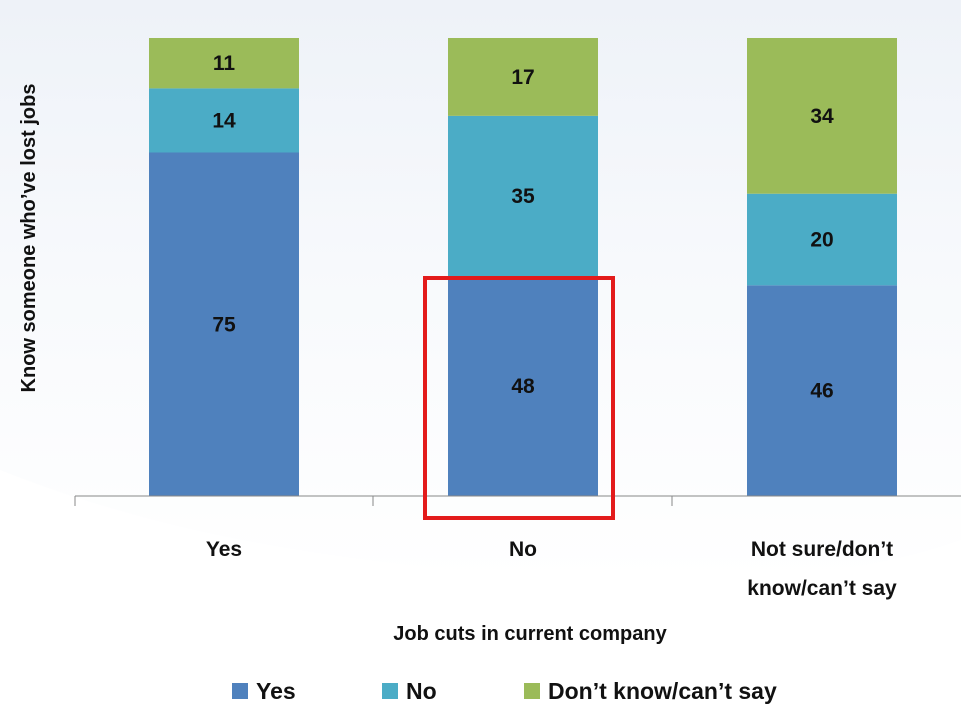 The image size is (961, 707). Describe the element at coordinates (29, 238) in the screenshot. I see `y-axis-title: Know someone who’ve lost jobs` at that location.